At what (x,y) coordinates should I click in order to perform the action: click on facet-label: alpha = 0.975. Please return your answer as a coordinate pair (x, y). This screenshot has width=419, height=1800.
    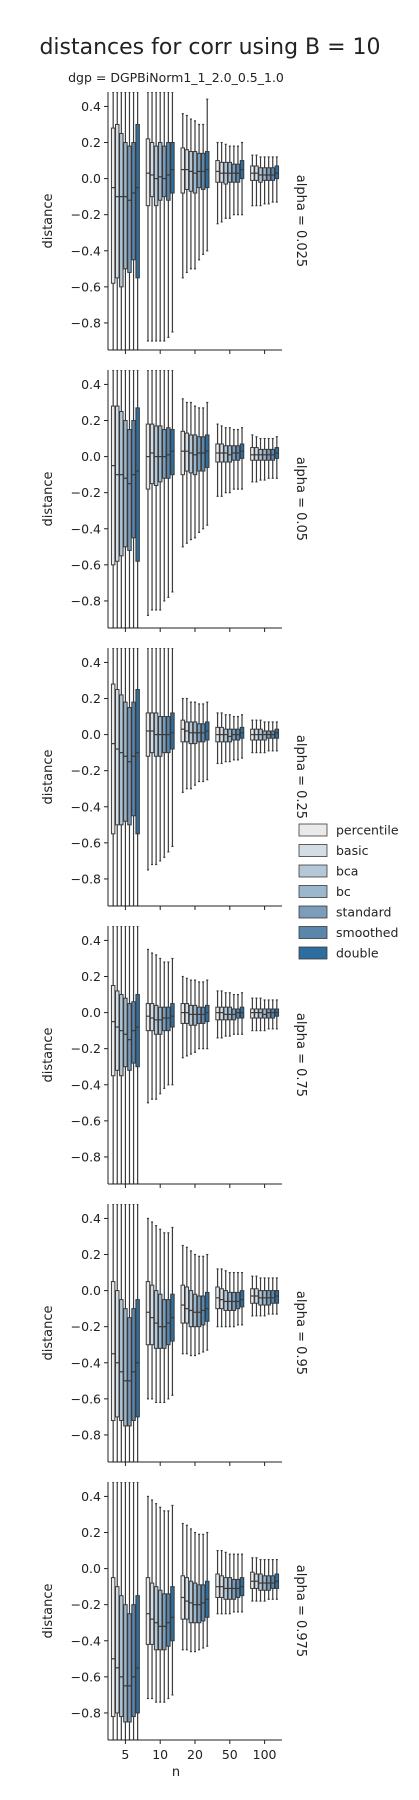
    Looking at the image, I should click on (300, 1611).